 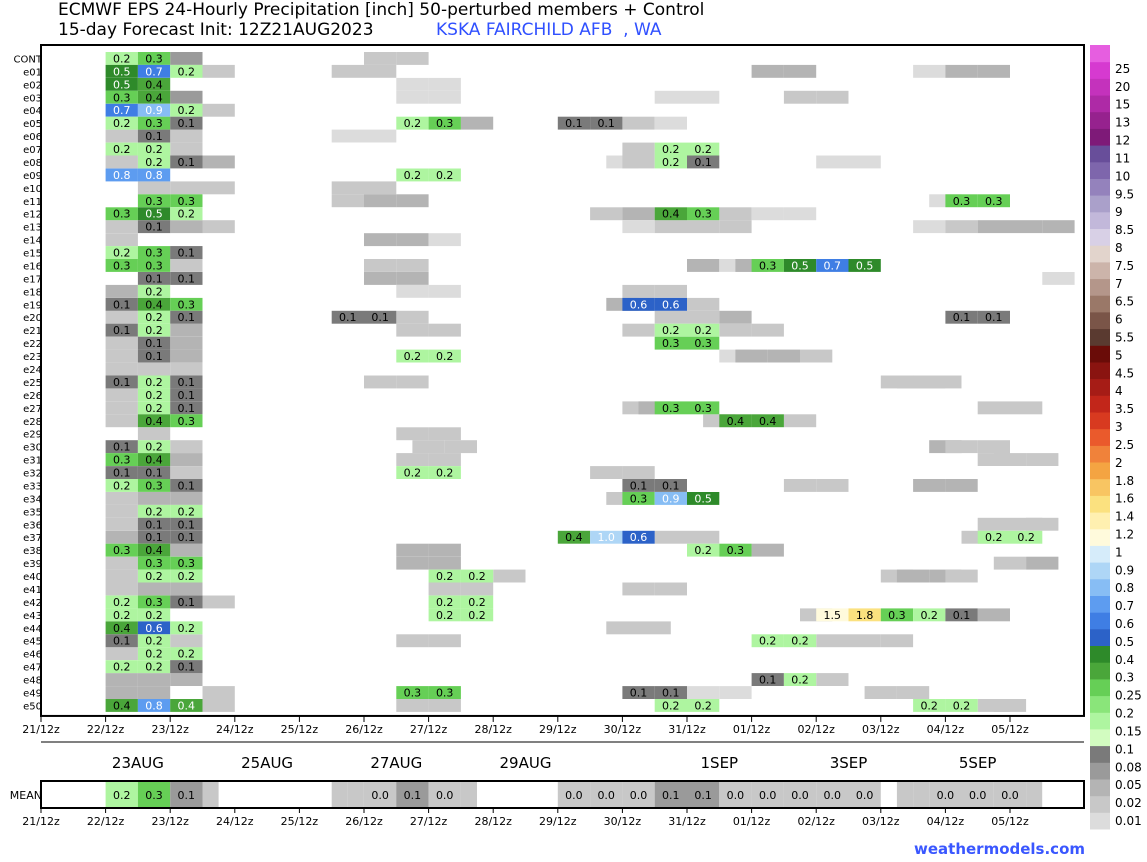 I want to click on member-label: e06, so click(x=32, y=137).